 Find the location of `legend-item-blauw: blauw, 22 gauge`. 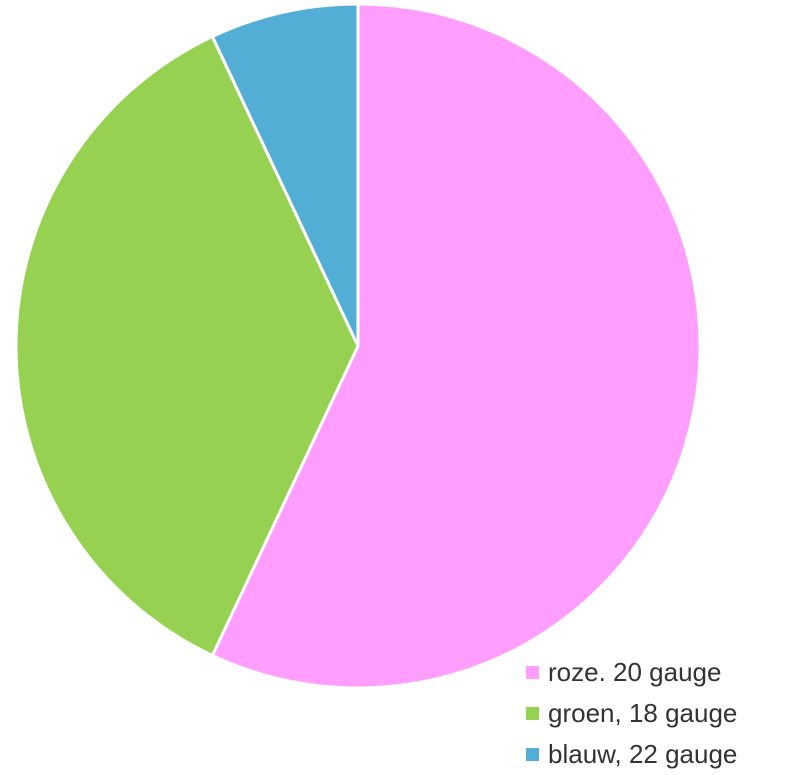

legend-item-blauw: blauw, 22 gauge is located at coordinates (631, 754).